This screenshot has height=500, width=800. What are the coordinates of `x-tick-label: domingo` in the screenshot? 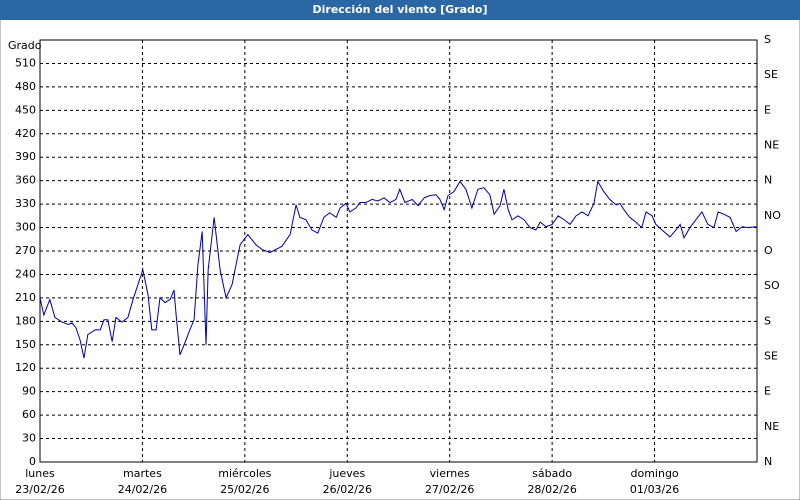 It's located at (654, 473).